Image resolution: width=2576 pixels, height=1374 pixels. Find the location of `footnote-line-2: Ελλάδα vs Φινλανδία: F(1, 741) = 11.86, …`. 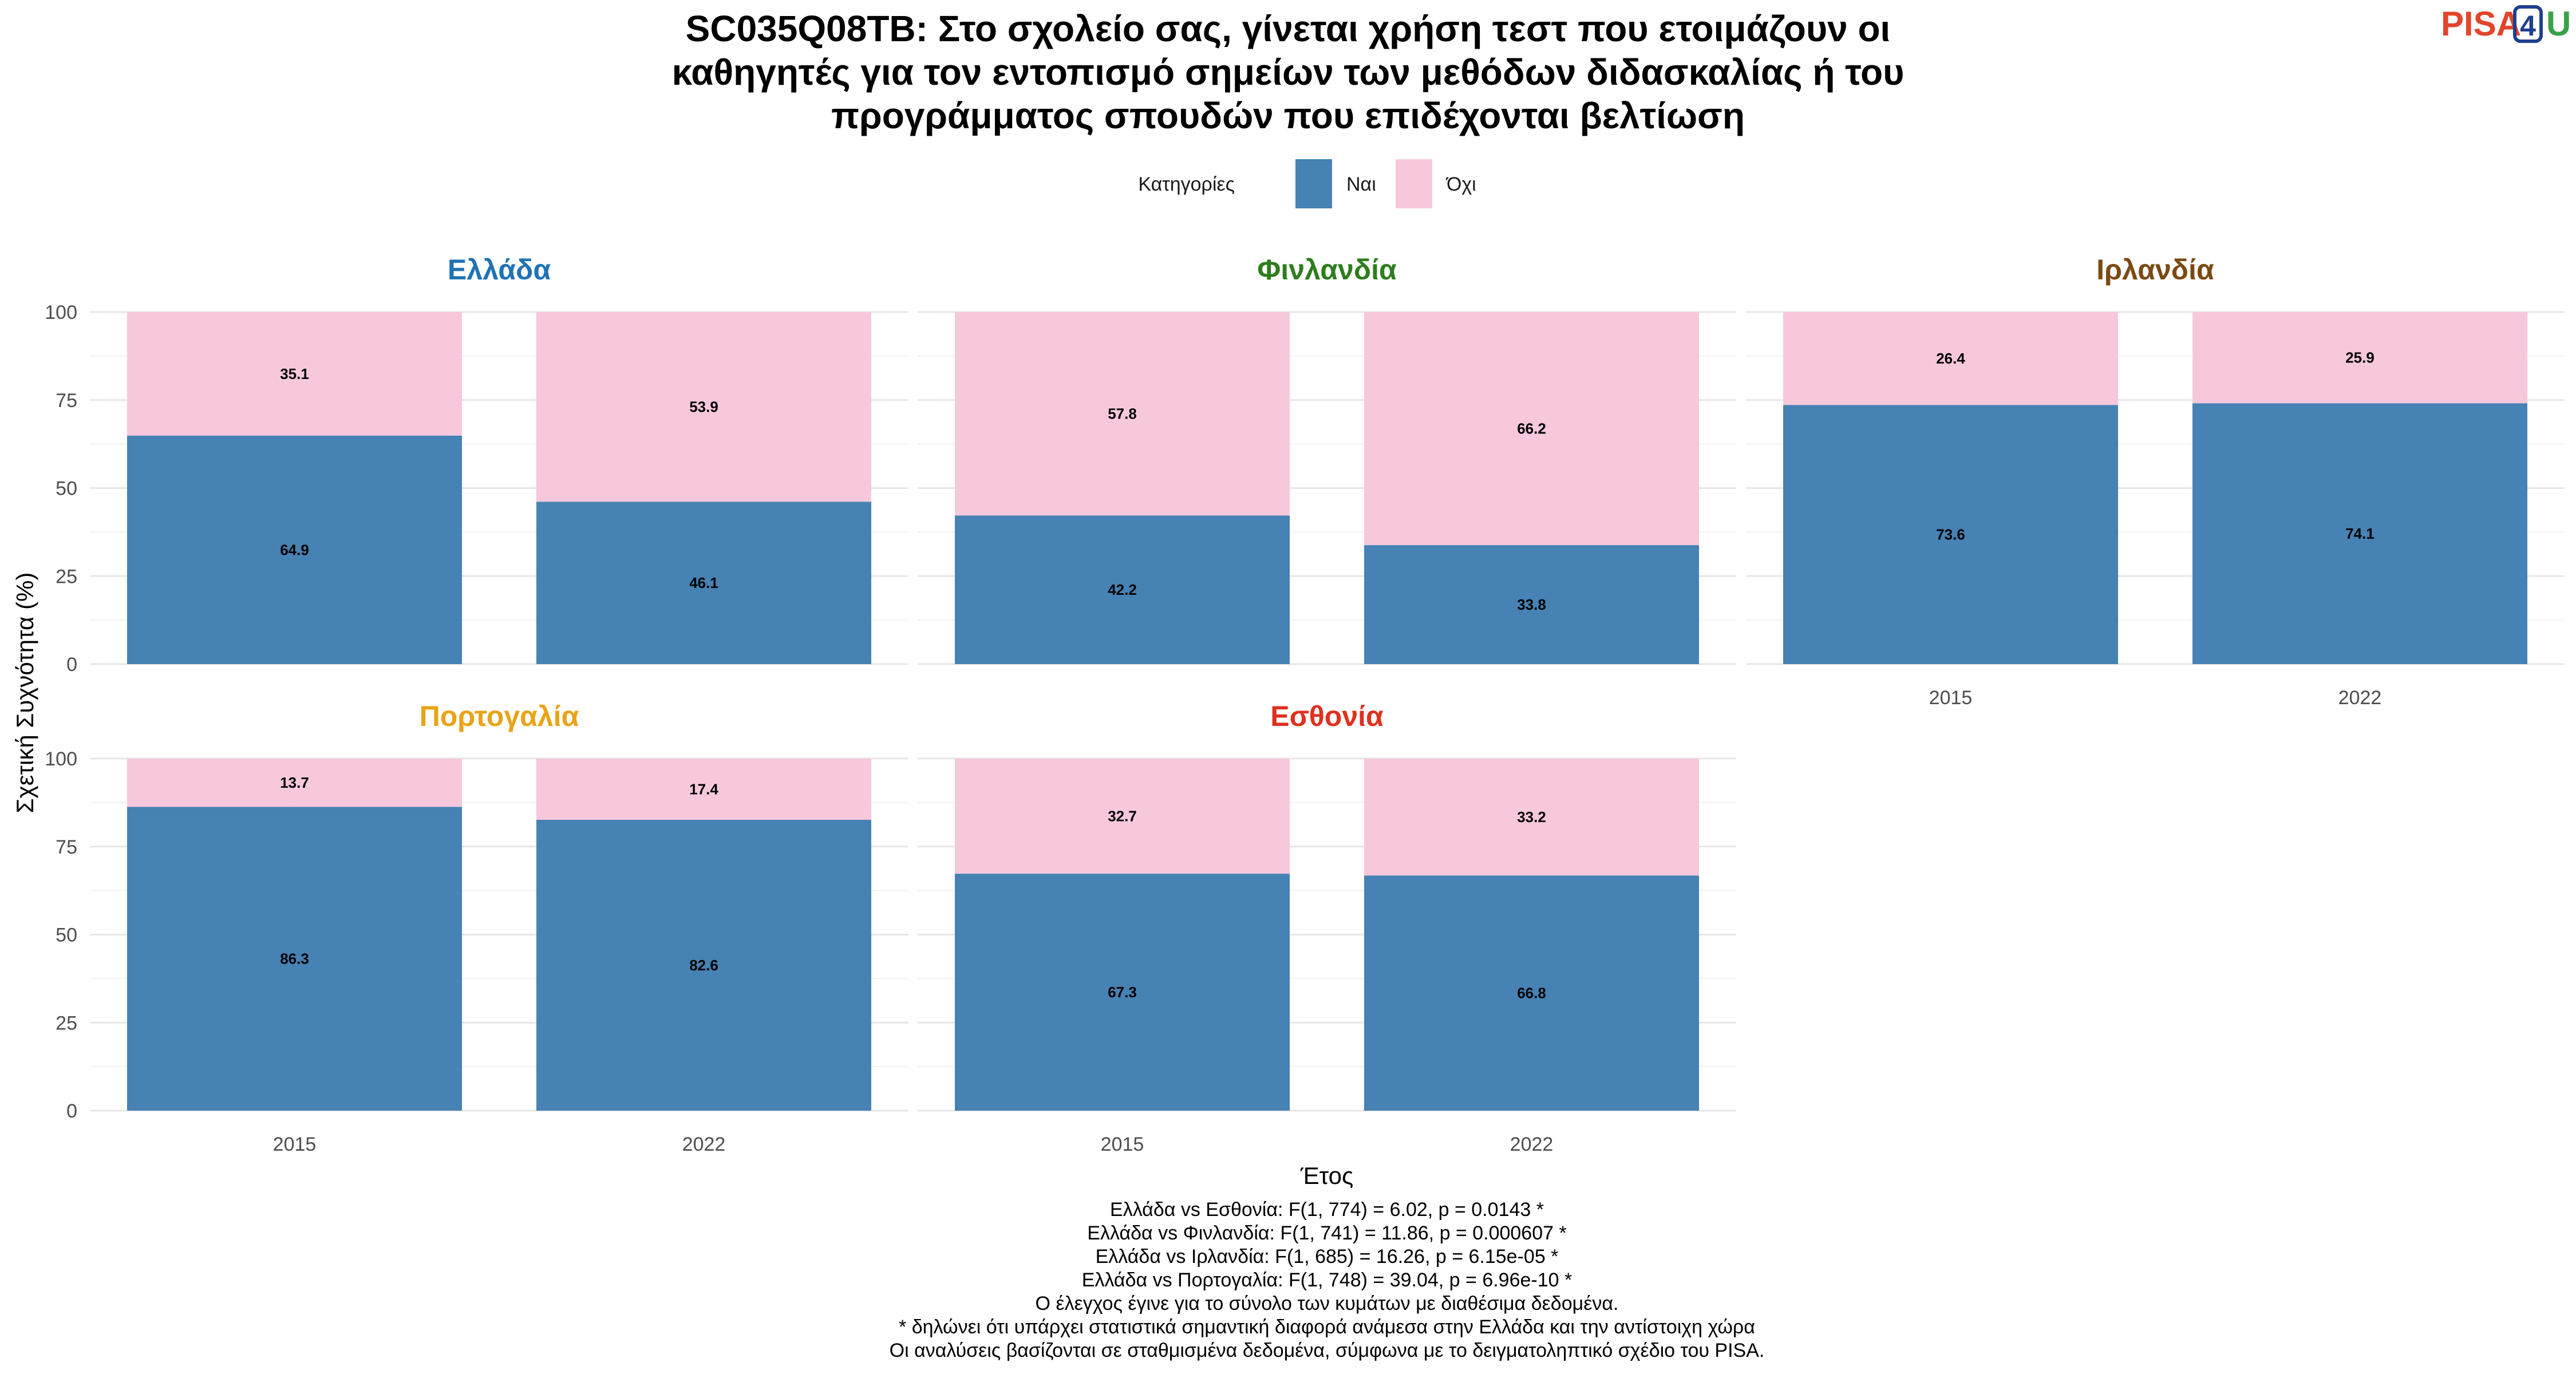

footnote-line-2: Ελλάδα vs Φινλανδία: F(1, 741) = 11.86, … is located at coordinates (1326, 1233).